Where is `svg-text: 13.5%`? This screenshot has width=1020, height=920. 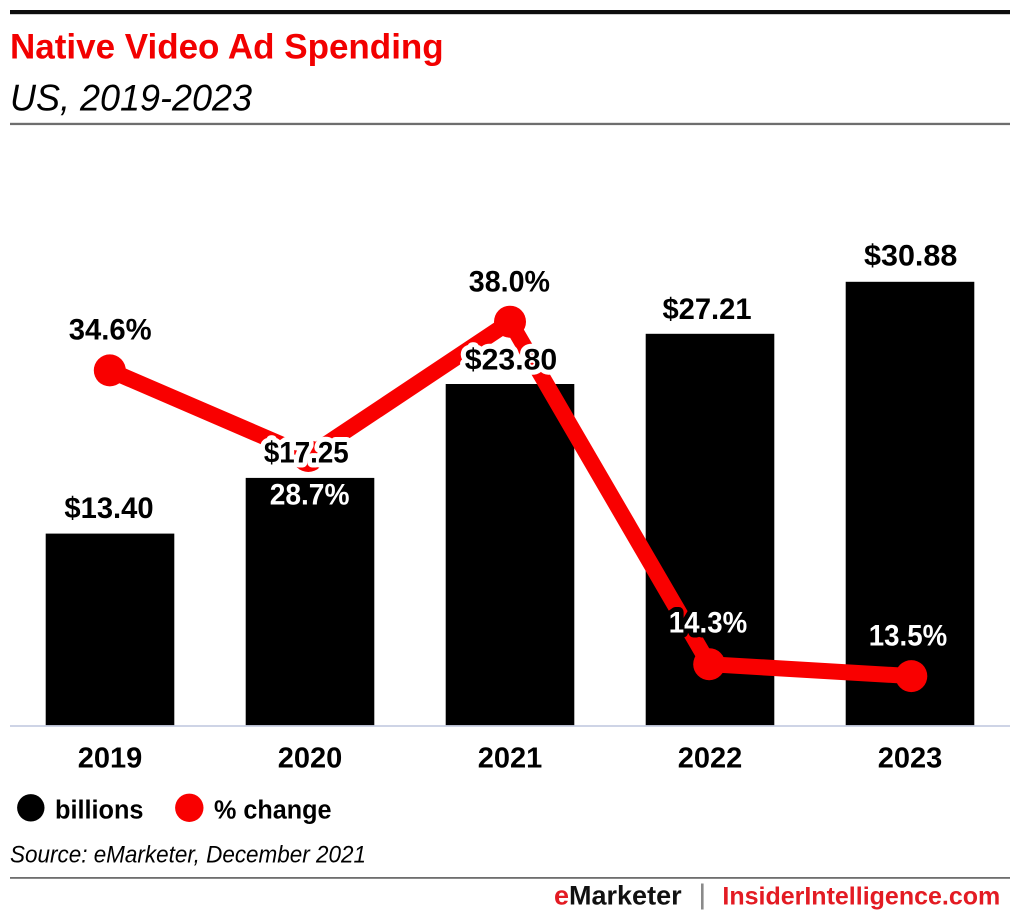
svg-text: 13.5% is located at coordinates (908, 635).